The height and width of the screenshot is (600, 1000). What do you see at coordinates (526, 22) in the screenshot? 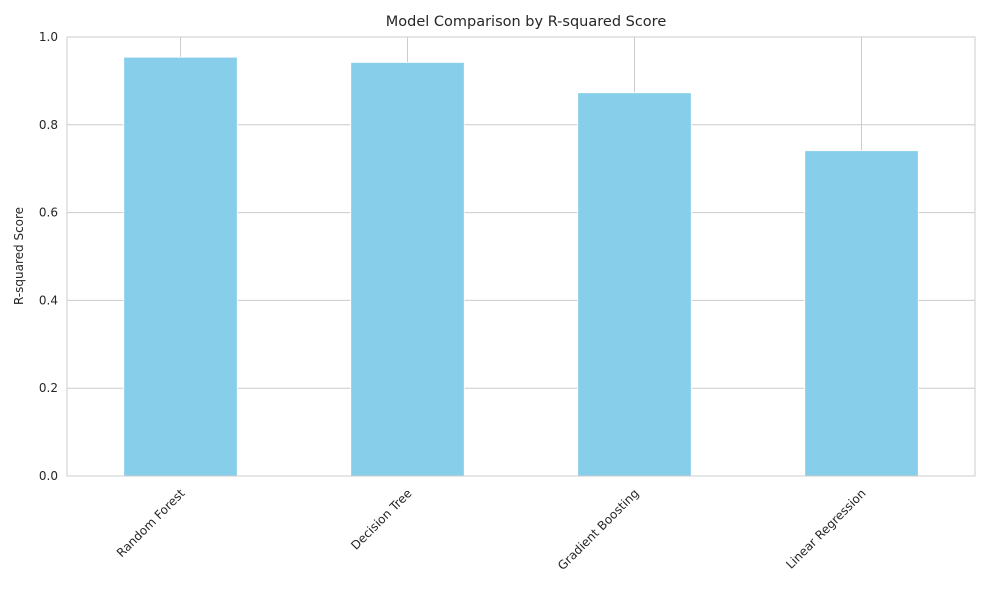
I see `chart-title: Model Comparison by R-squared Score` at bounding box center [526, 22].